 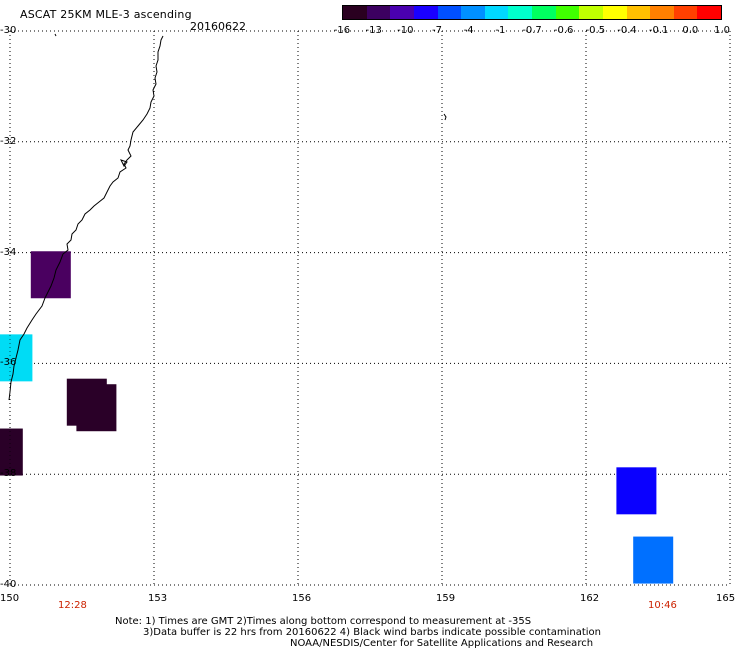 I want to click on coastline, so click(x=86, y=218).